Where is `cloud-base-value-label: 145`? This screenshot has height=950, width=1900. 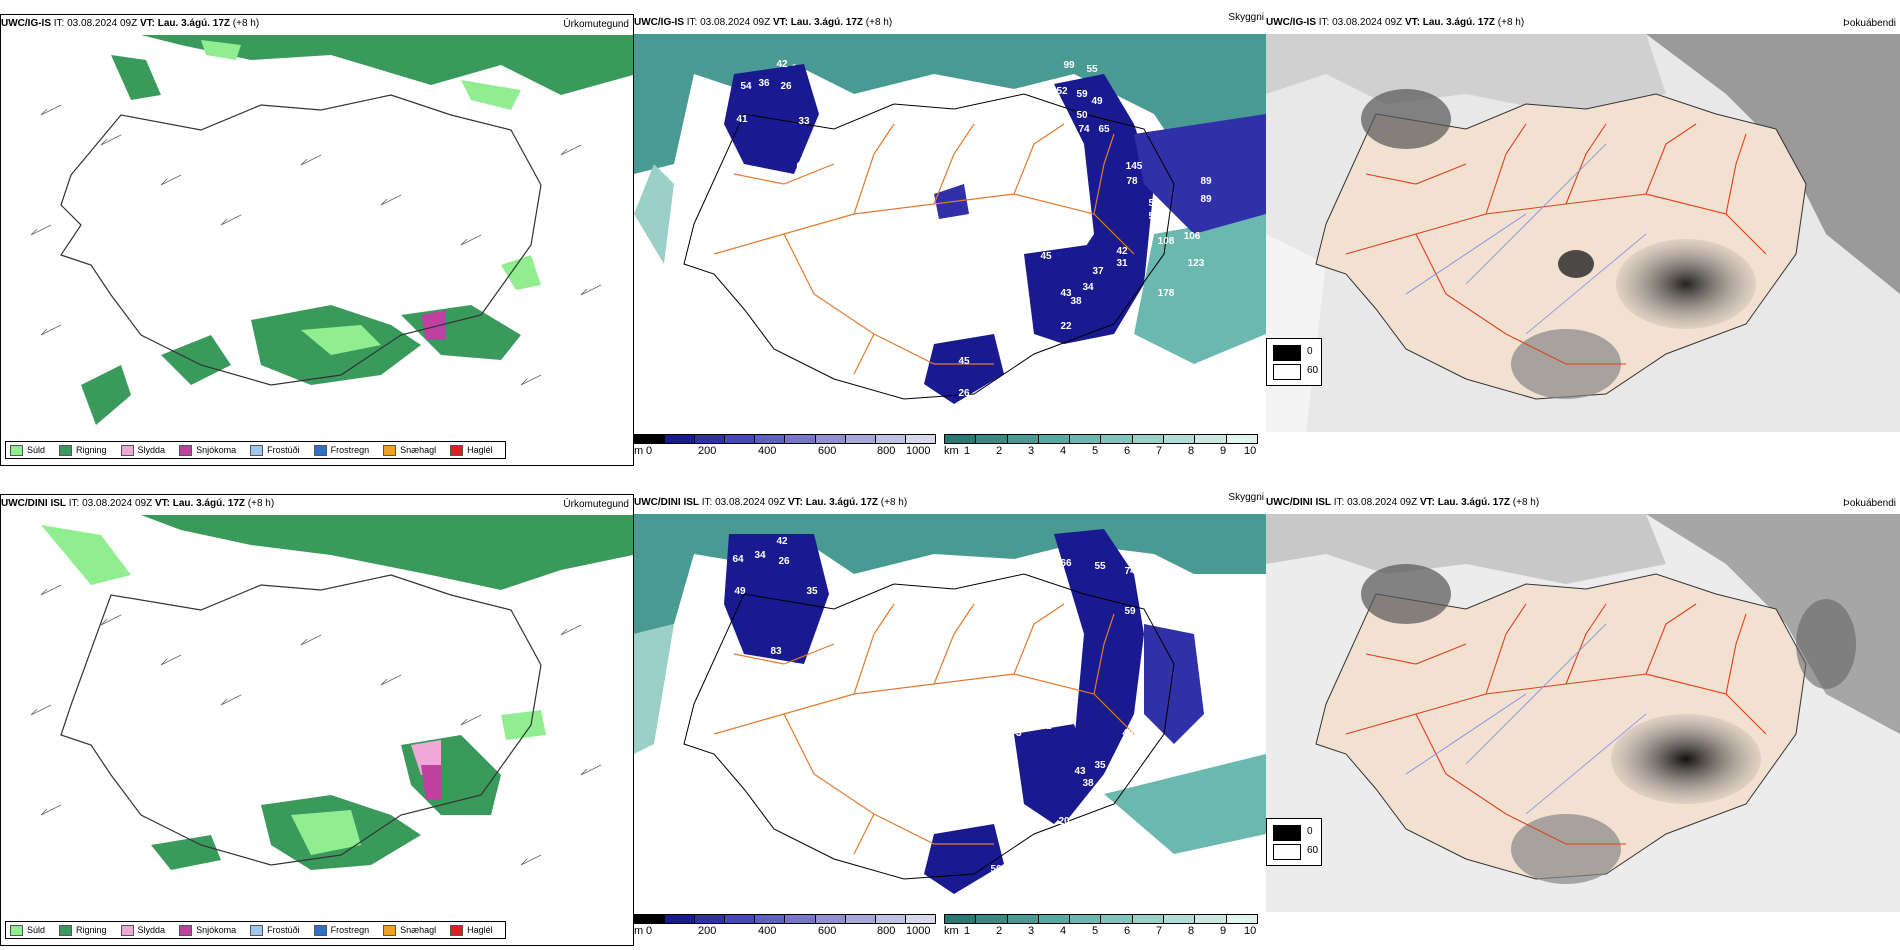 cloud-base-value-label: 145 is located at coordinates (1134, 166).